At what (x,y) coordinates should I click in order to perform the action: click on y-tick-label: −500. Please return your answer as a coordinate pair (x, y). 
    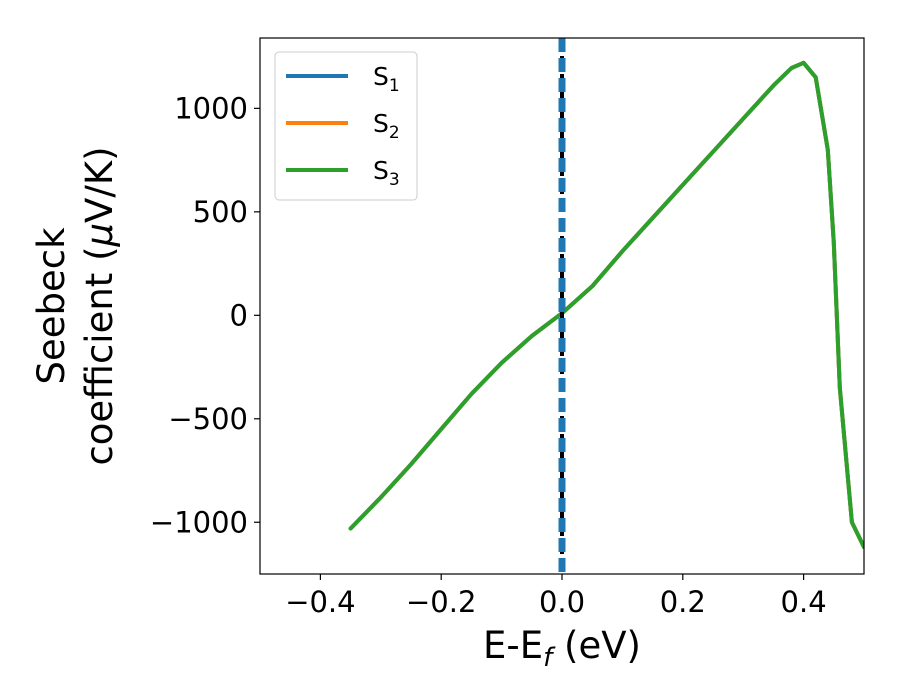
    Looking at the image, I should click on (208, 419).